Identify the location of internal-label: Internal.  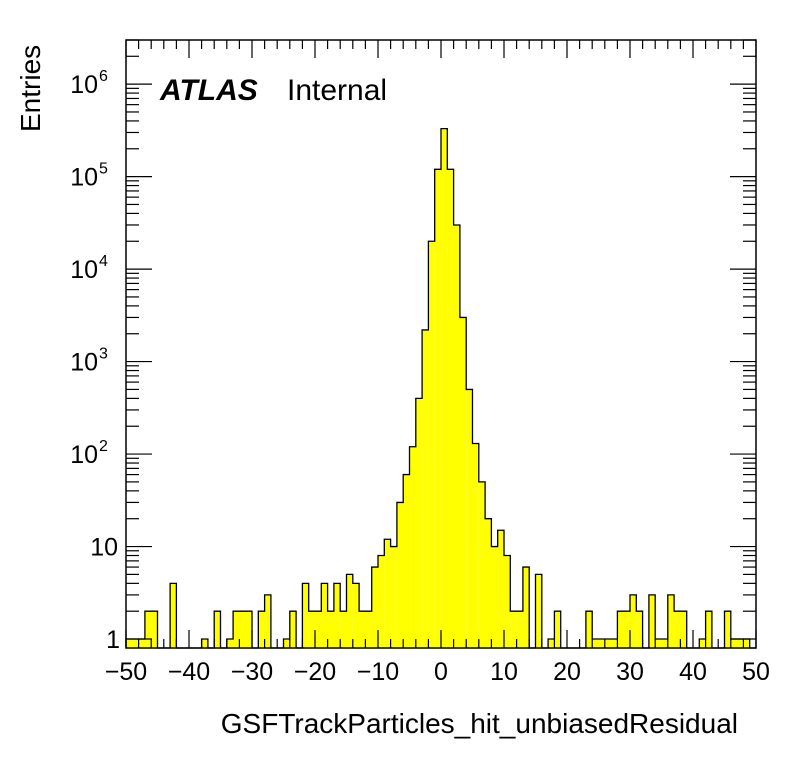
(337, 90).